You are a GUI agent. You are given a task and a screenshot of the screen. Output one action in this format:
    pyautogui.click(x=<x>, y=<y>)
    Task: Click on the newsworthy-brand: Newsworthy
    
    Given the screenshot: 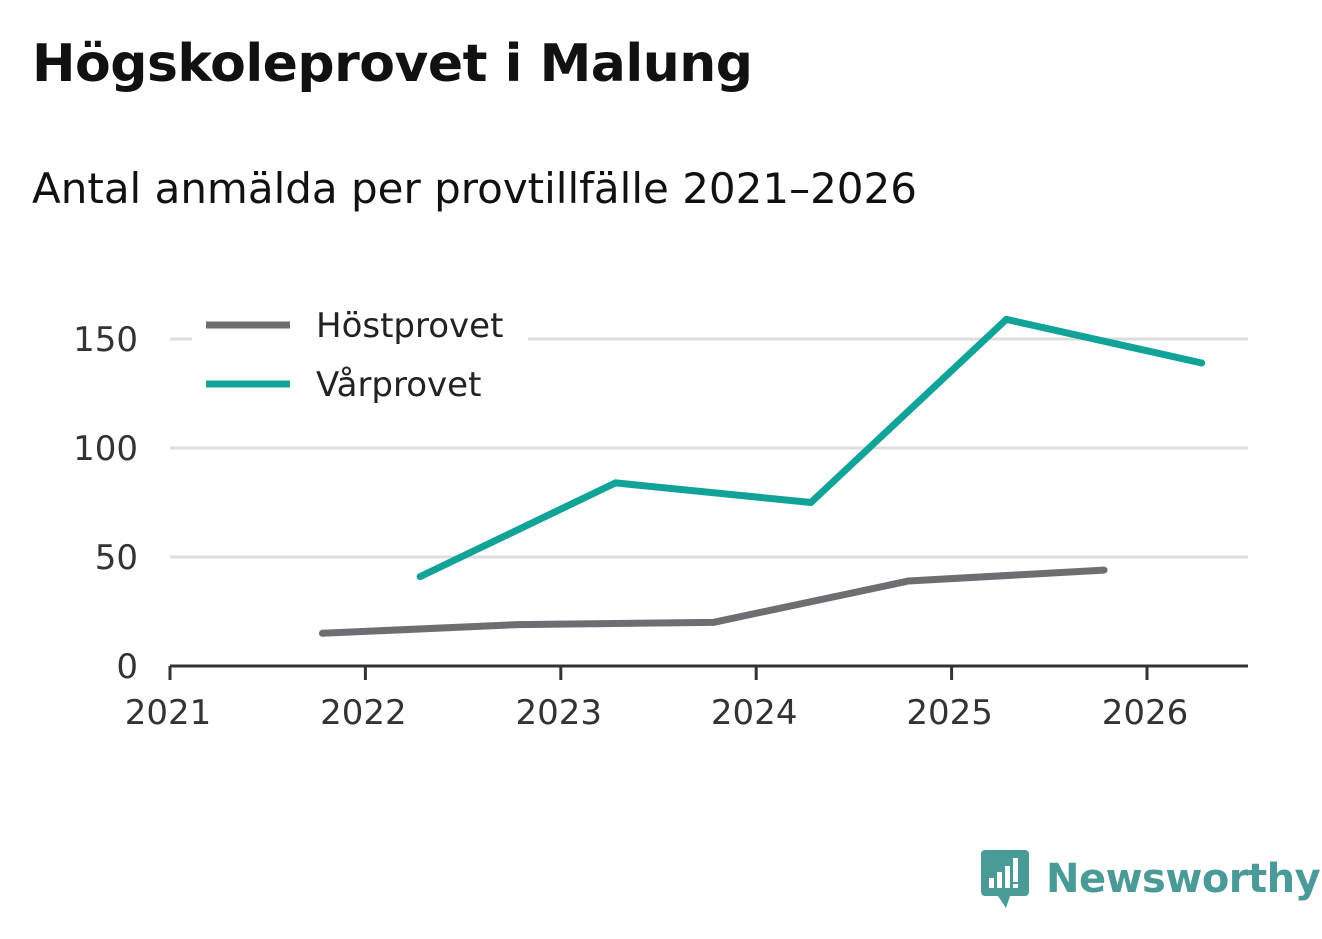 What is the action you would take?
    pyautogui.click(x=1150, y=879)
    